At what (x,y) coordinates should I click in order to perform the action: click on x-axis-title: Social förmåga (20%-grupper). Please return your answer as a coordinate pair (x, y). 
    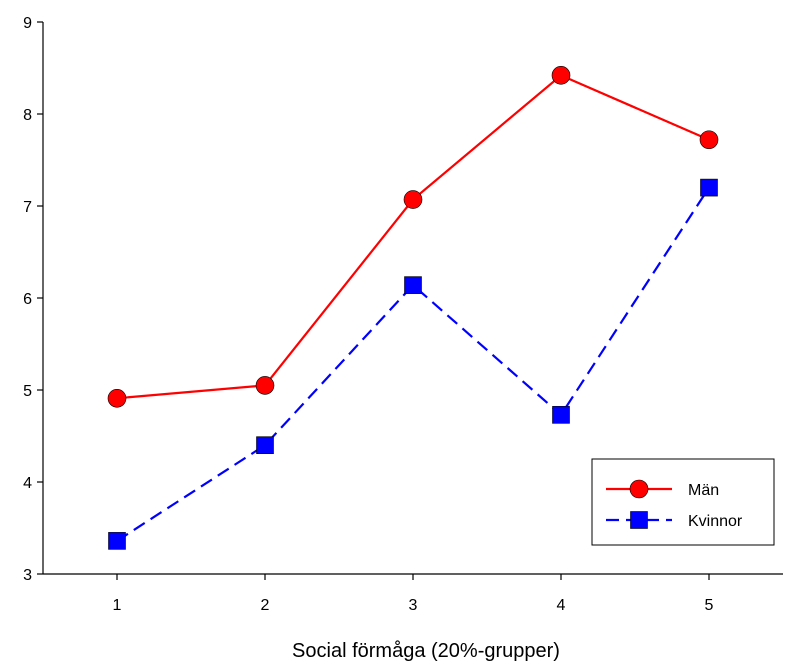
    Looking at the image, I should click on (426, 651).